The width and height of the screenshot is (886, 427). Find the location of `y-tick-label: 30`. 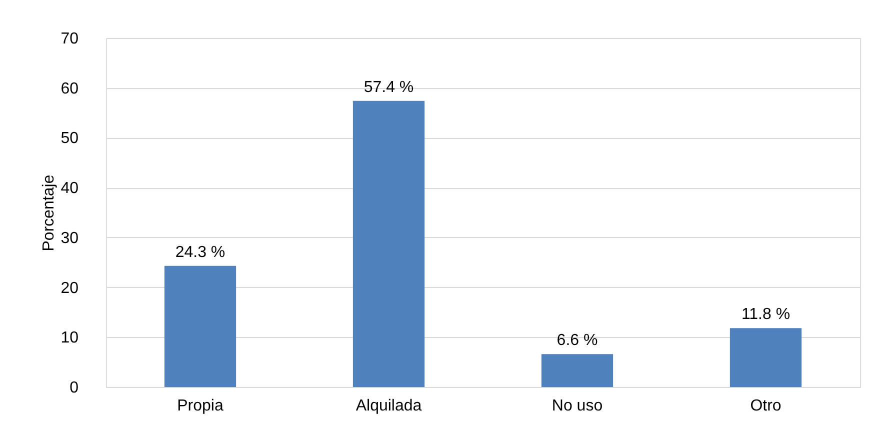

y-tick-label: 30 is located at coordinates (69, 238).